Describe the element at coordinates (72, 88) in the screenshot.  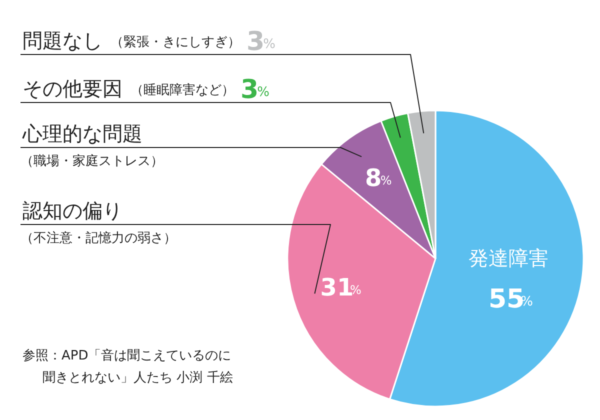
I see `slice-label: その他要因` at that location.